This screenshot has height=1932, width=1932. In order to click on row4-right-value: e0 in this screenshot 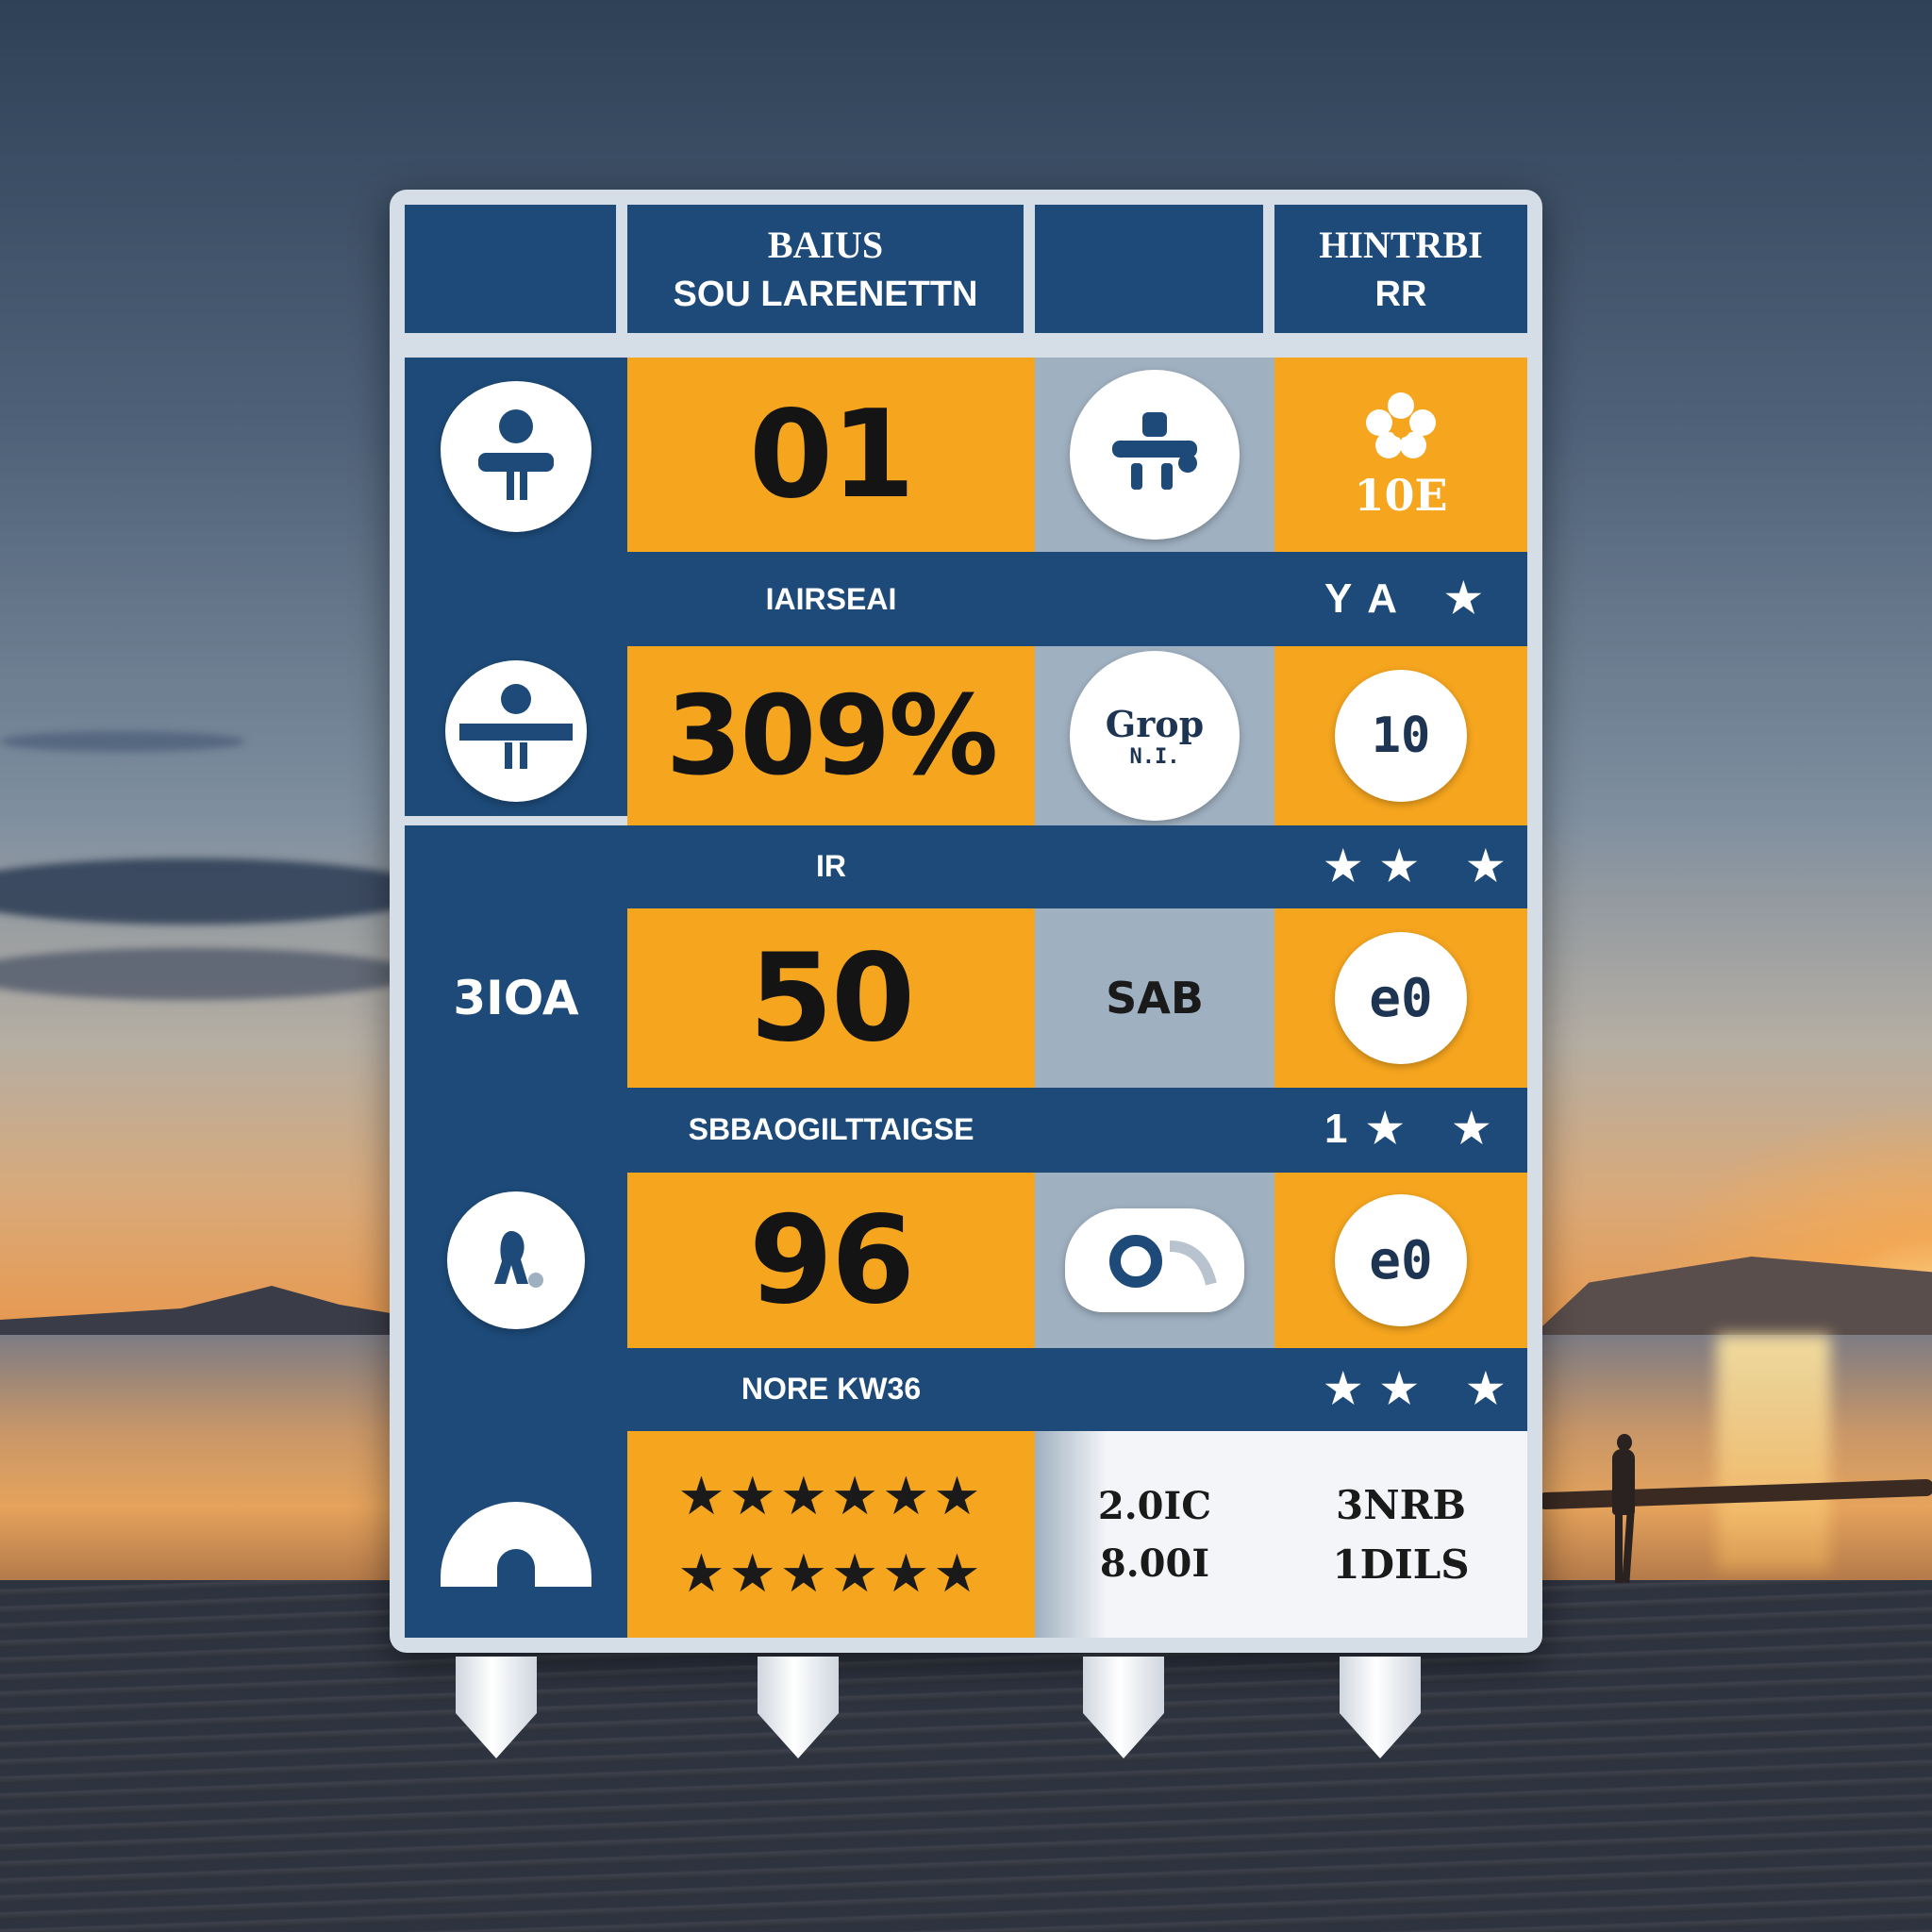, I will do `click(1401, 1260)`.